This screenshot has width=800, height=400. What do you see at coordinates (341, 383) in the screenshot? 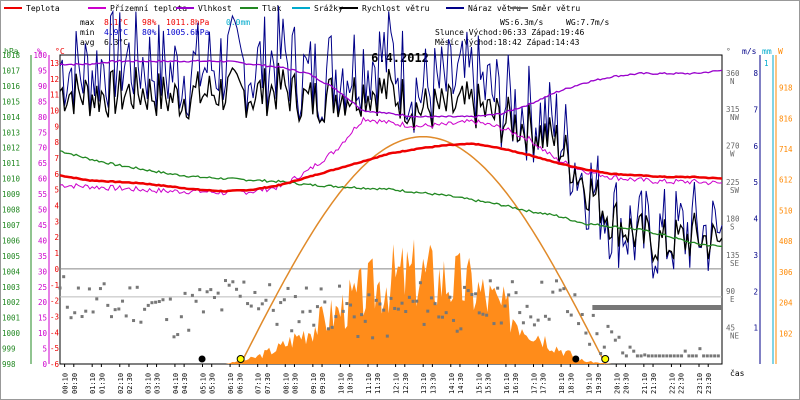
I see `tick-label-time: 10:10` at bounding box center [341, 383].